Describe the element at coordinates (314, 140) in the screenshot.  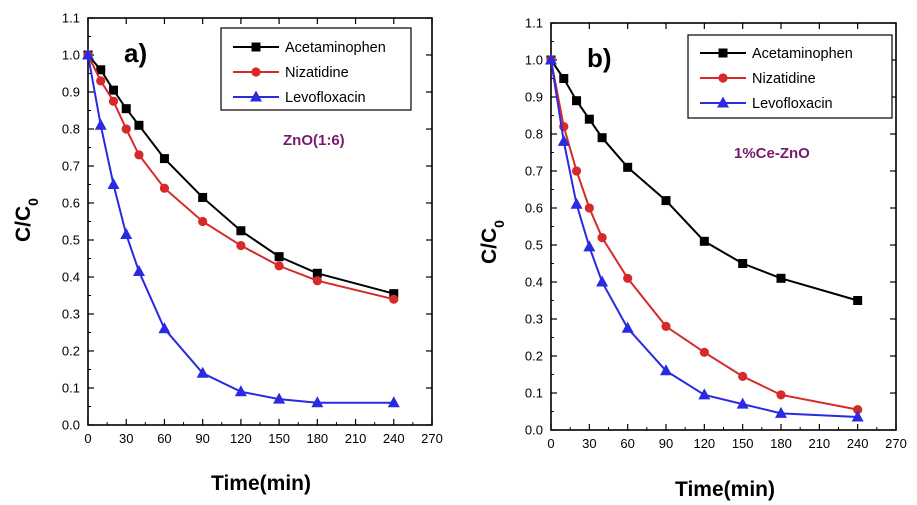
I see `sample-annotation: ZnO(1:6)` at that location.